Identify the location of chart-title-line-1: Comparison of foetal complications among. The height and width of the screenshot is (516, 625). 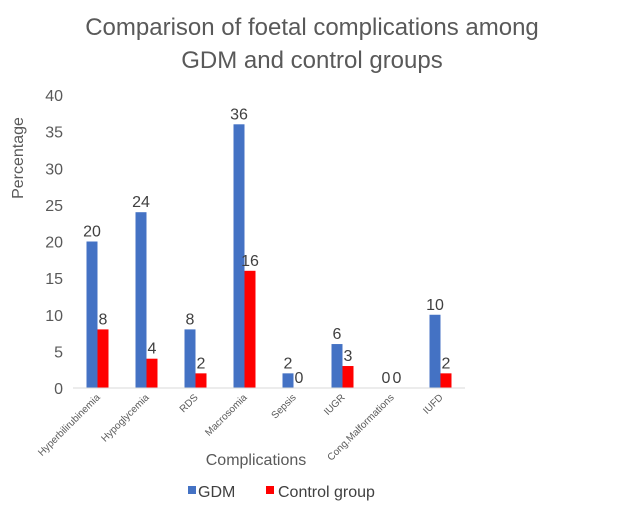
(312, 27).